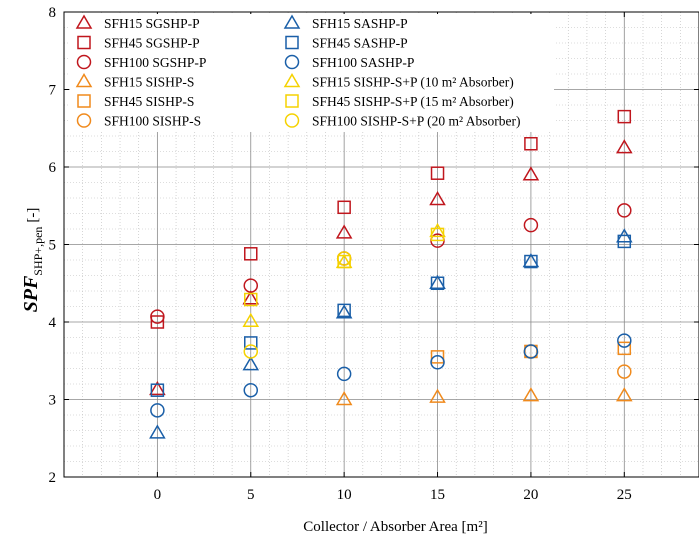 The image size is (699, 542). I want to click on y-tick-label: 3, so click(53, 401).